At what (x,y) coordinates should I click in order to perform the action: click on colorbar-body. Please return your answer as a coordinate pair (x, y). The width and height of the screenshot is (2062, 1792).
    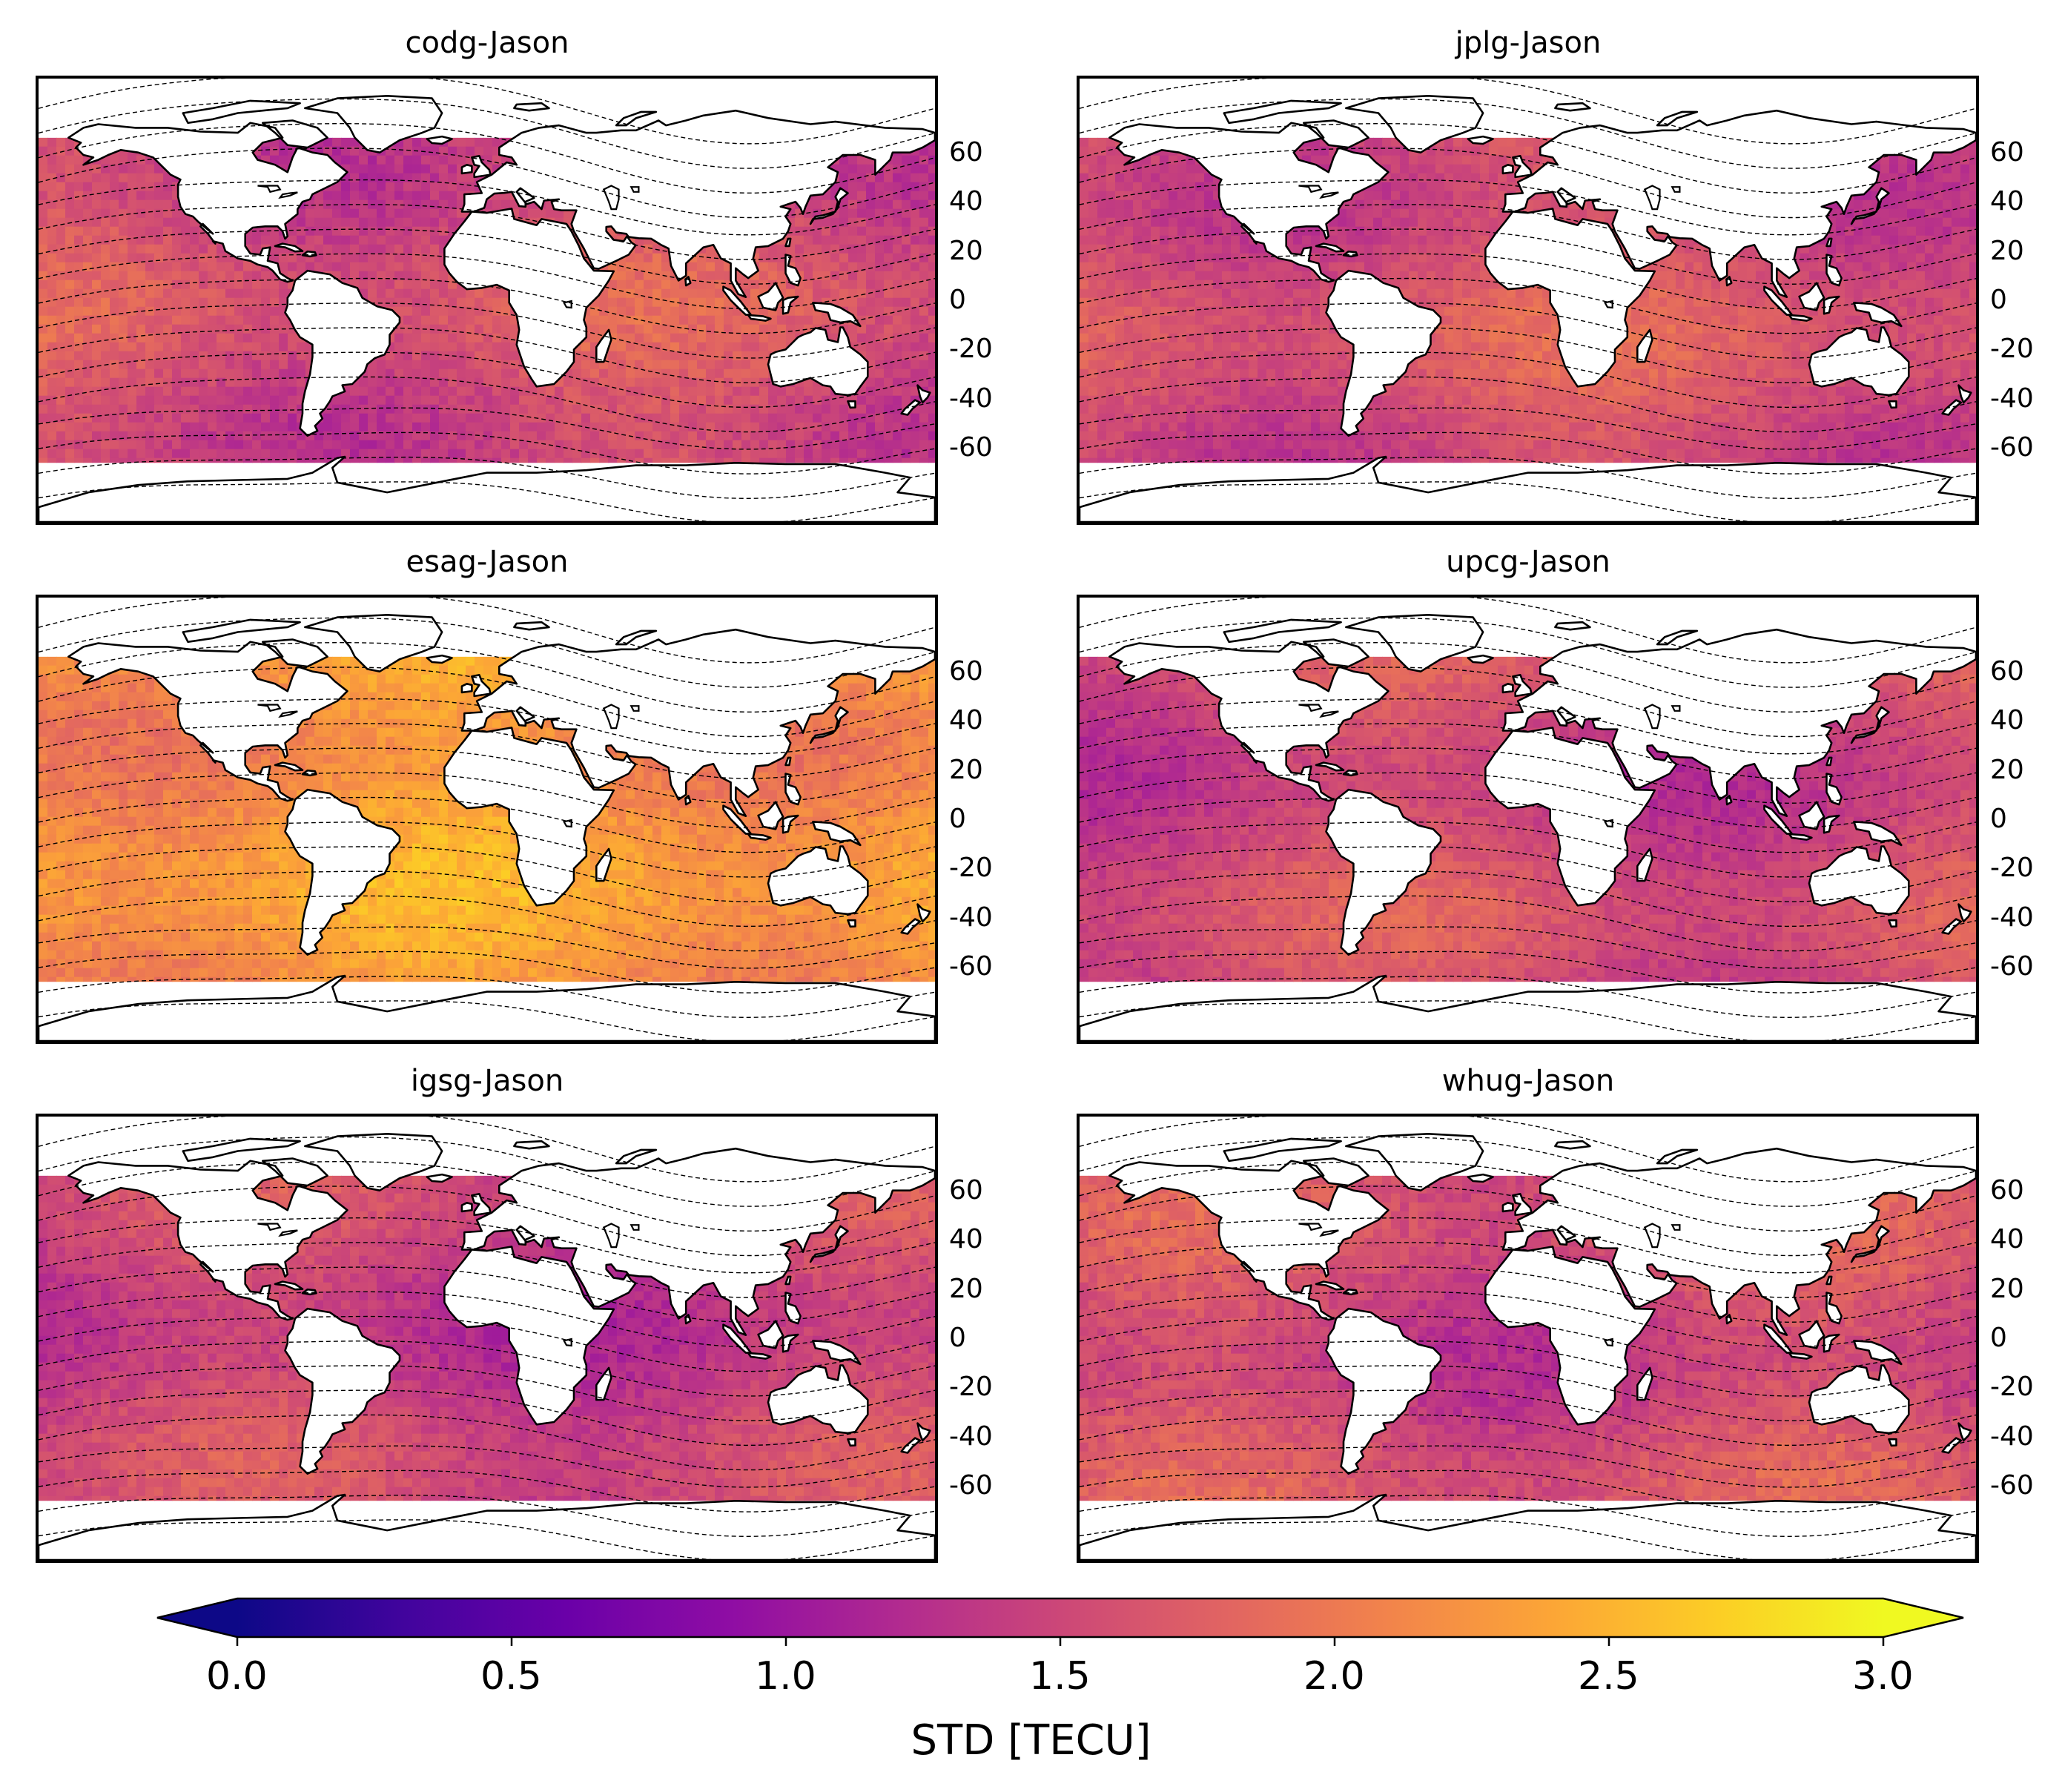
    Looking at the image, I should click on (1060, 1617).